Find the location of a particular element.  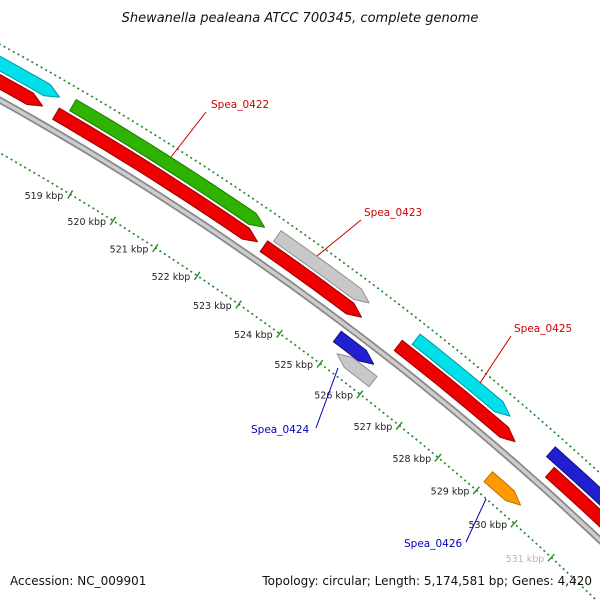

gene-label-Spea_0426: Spea_0426 is located at coordinates (433, 544).